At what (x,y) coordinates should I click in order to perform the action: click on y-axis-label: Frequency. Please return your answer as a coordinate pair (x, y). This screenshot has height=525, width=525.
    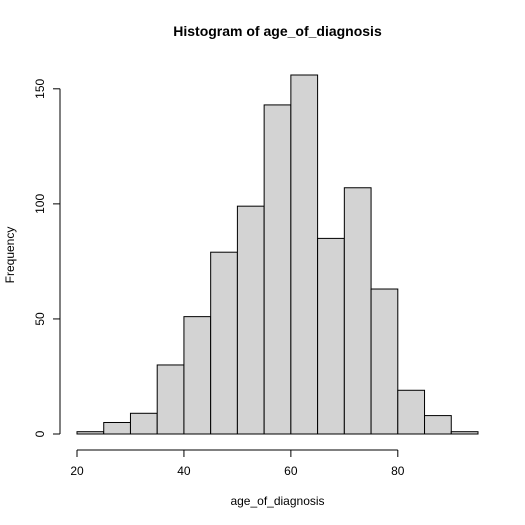
    Looking at the image, I should click on (10, 255).